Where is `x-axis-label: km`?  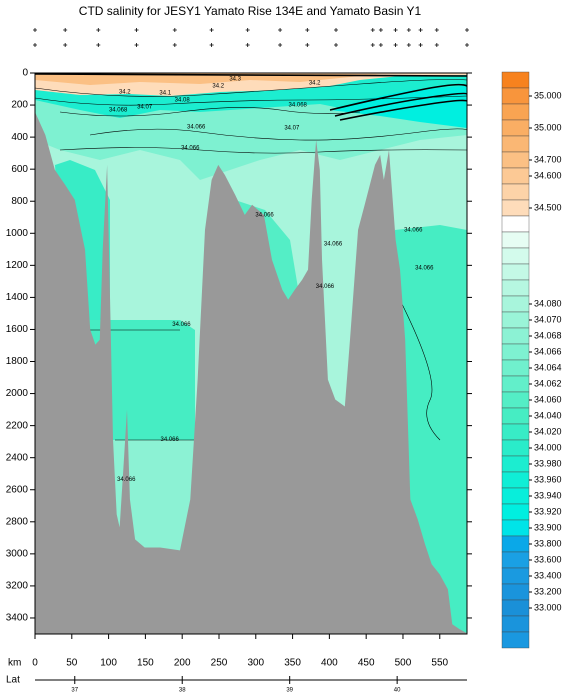
x-axis-label: km is located at coordinates (14, 663).